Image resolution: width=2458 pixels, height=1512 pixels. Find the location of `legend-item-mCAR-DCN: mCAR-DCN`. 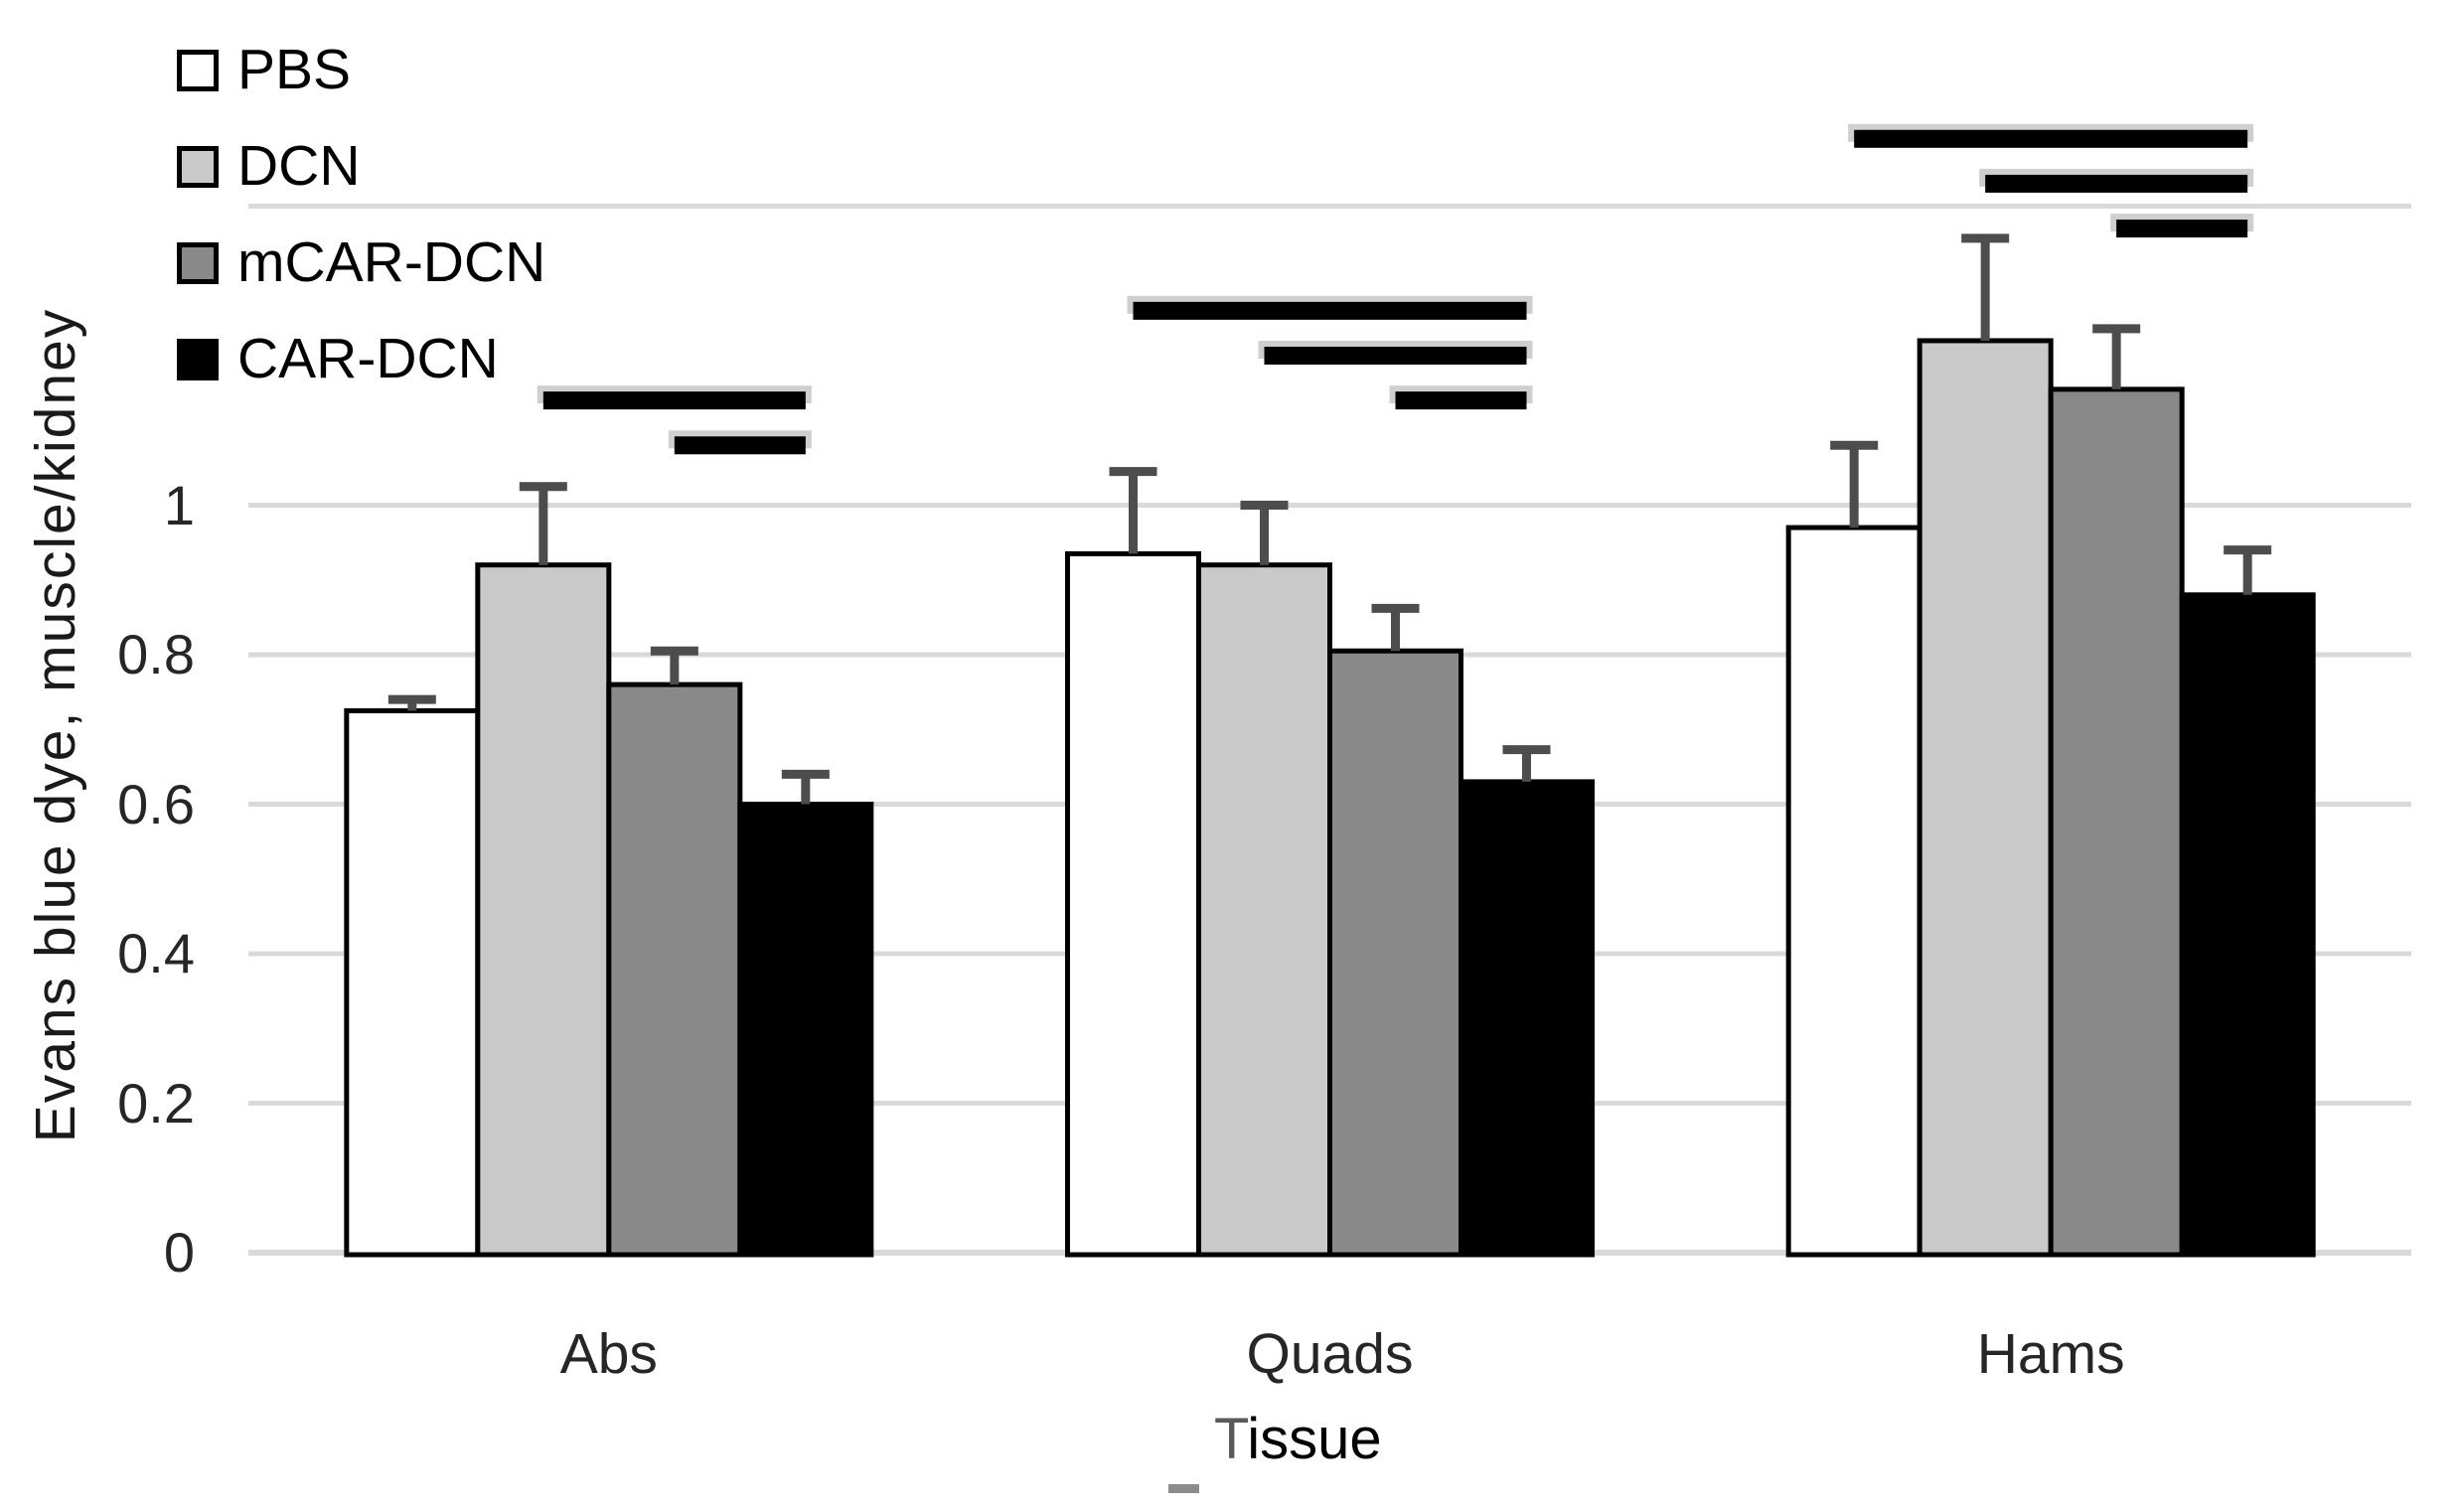

legend-item-mCAR-DCN: mCAR-DCN is located at coordinates (361, 263).